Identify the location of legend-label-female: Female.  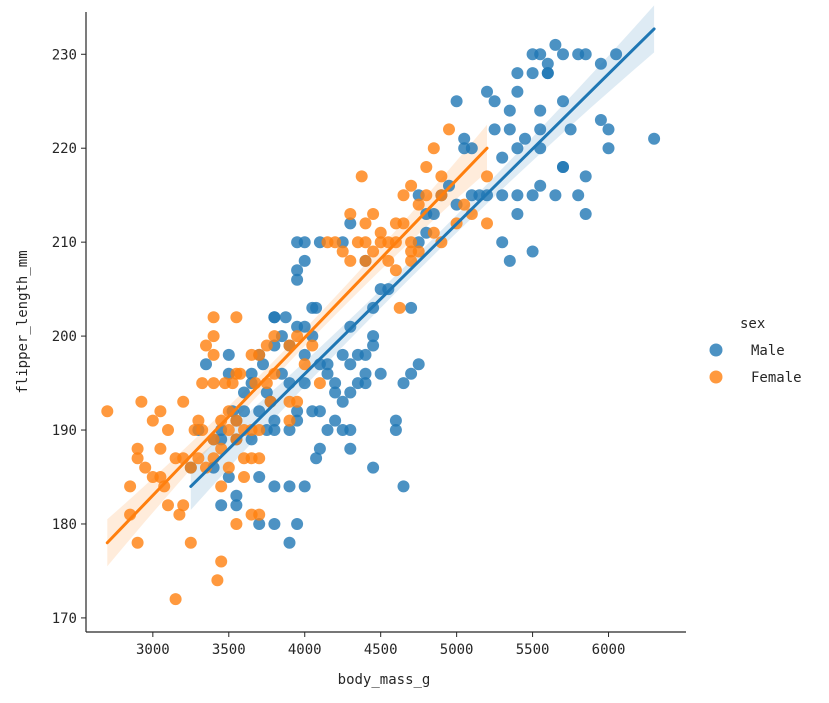
(776, 378).